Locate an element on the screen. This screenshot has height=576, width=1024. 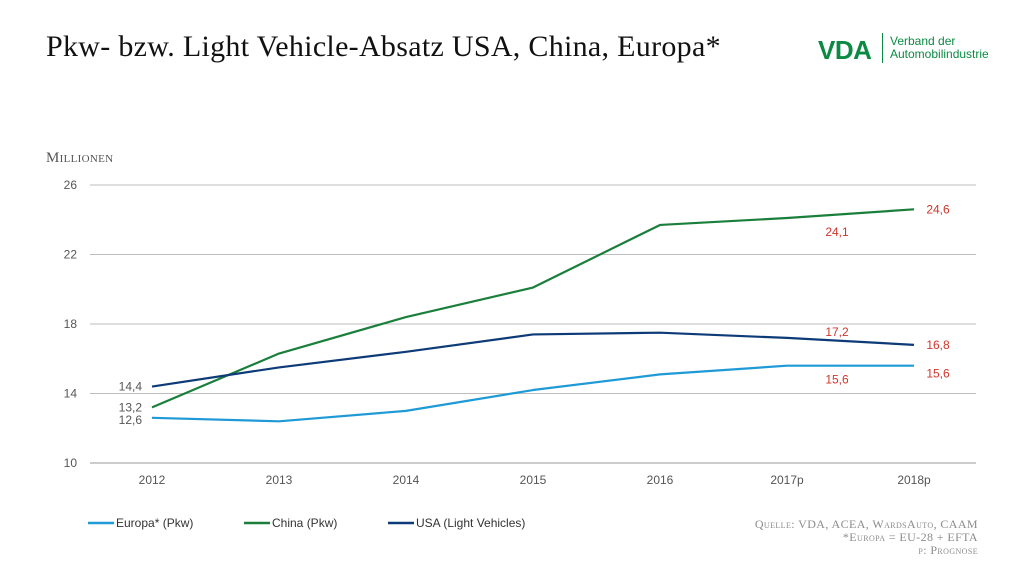
data-label: 24,1 is located at coordinates (837, 232).